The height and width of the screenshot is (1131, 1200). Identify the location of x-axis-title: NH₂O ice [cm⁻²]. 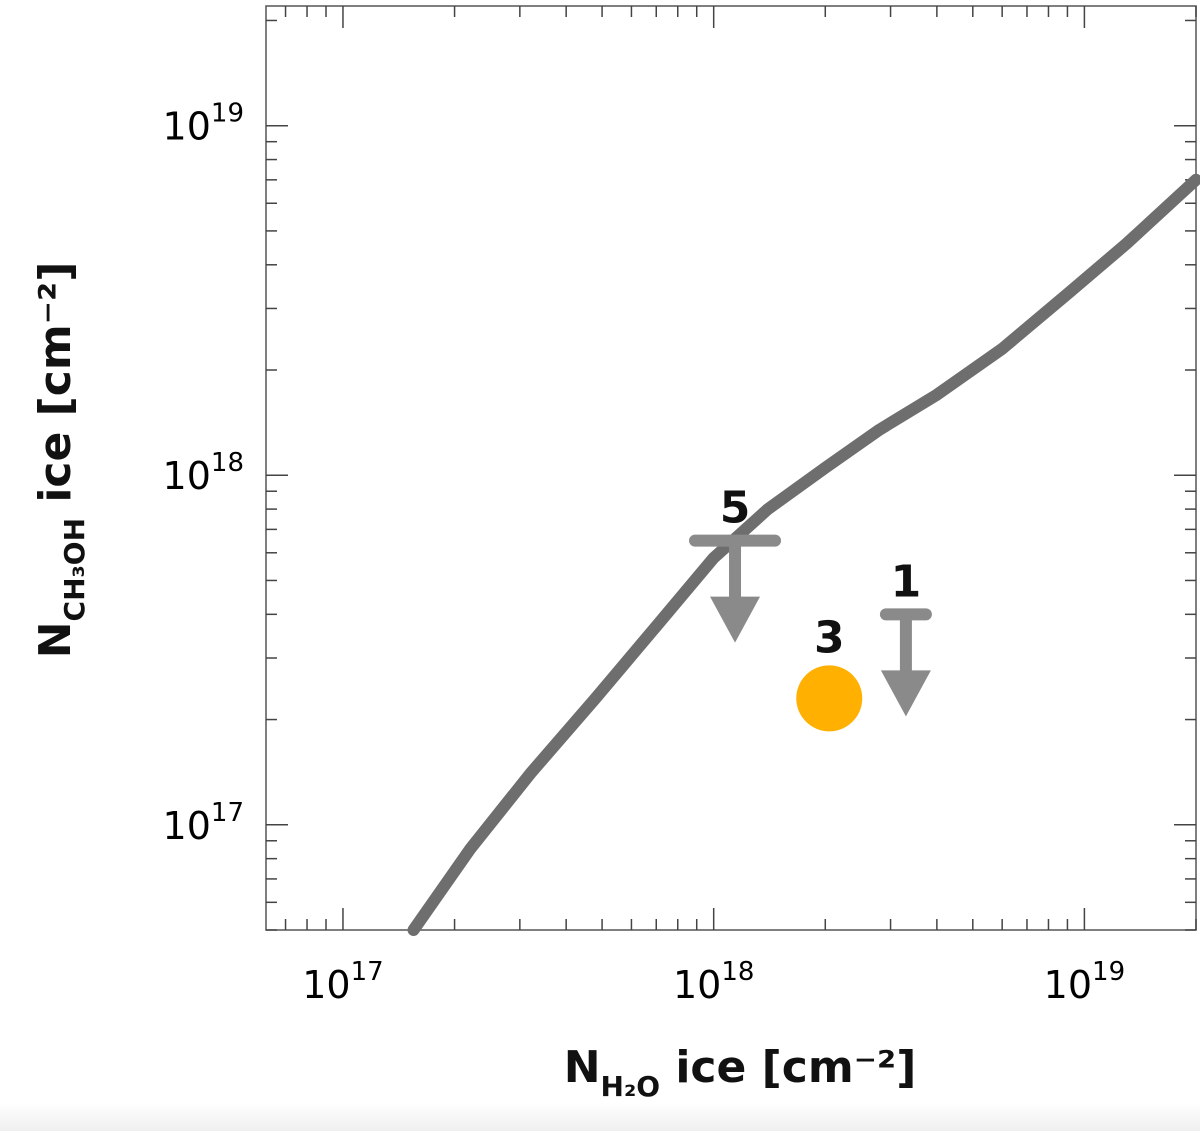
(740, 1072).